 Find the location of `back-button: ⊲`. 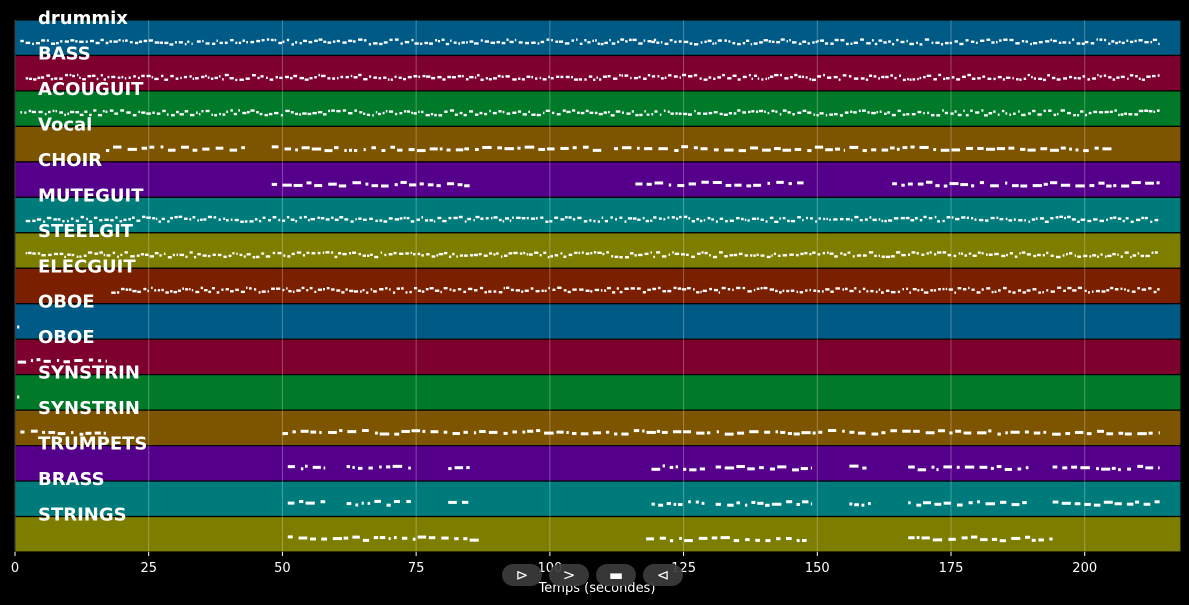

back-button: ⊲ is located at coordinates (663, 575).